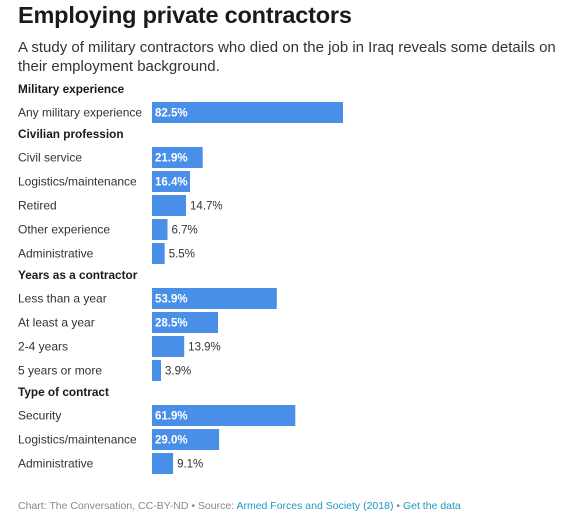  I want to click on value-label: 21.9%, so click(171, 159).